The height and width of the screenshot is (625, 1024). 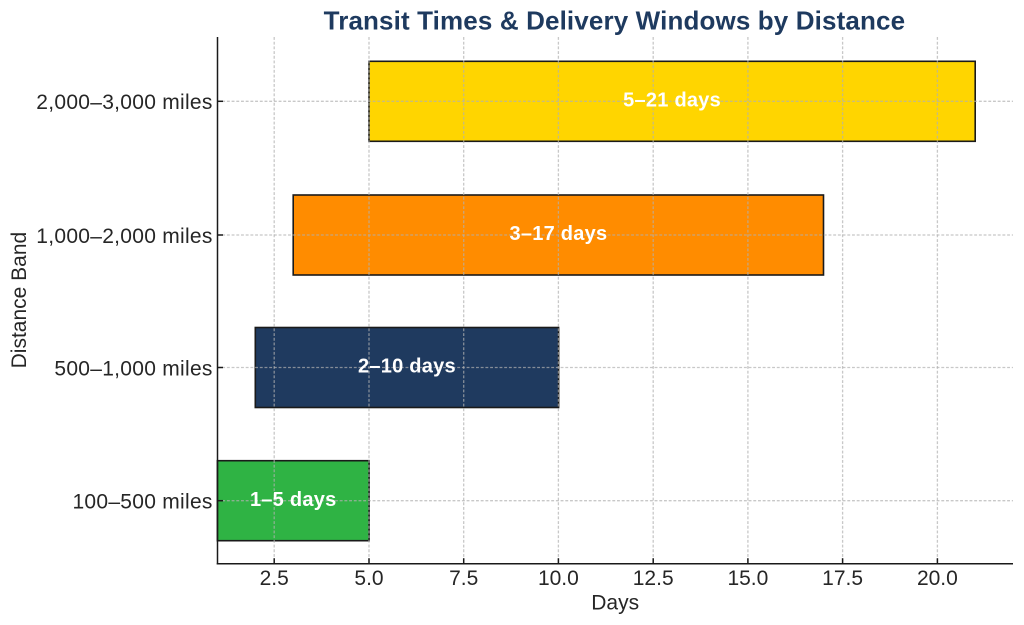 What do you see at coordinates (293, 500) in the screenshot?
I see `svg-text: 1–5 days` at bounding box center [293, 500].